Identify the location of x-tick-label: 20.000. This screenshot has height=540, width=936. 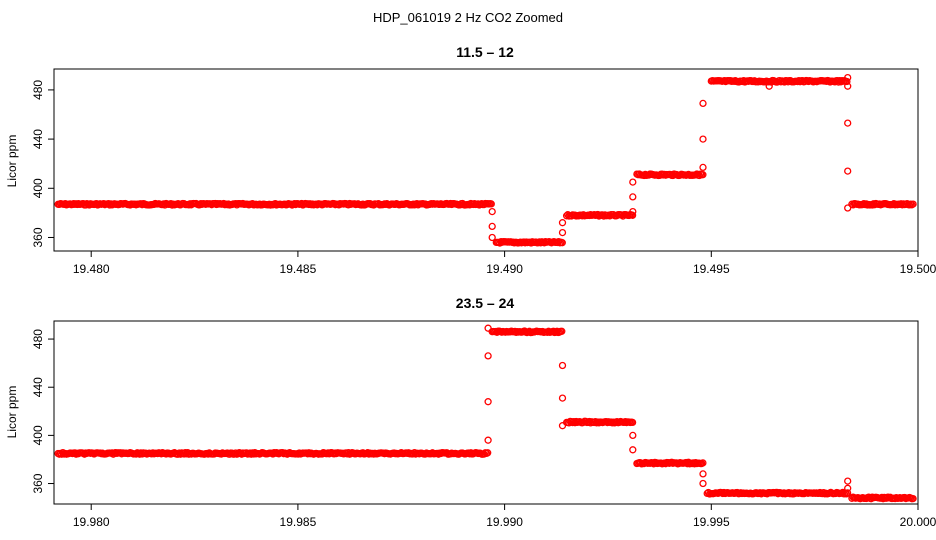
(918, 522).